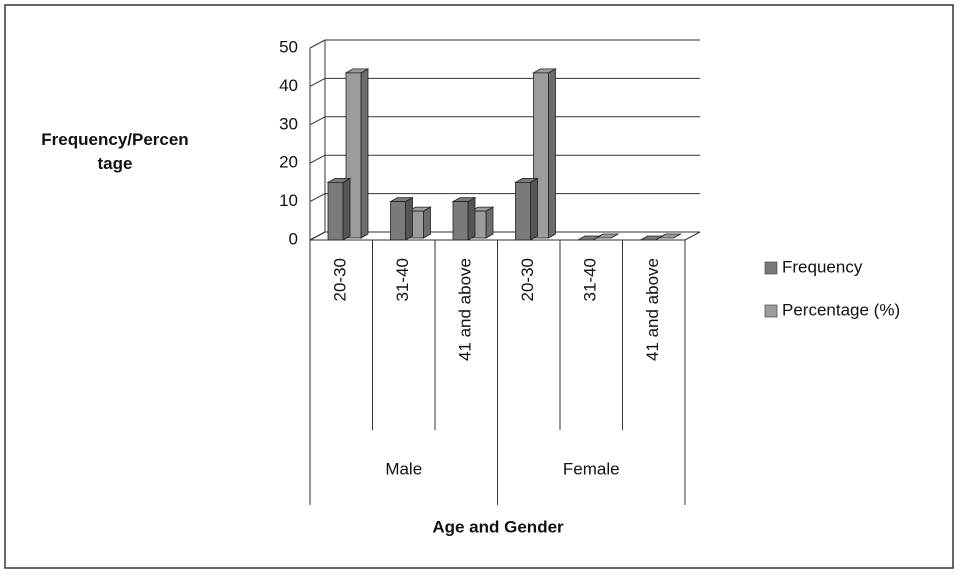  What do you see at coordinates (288, 162) in the screenshot?
I see `y-tick-label: 20` at bounding box center [288, 162].